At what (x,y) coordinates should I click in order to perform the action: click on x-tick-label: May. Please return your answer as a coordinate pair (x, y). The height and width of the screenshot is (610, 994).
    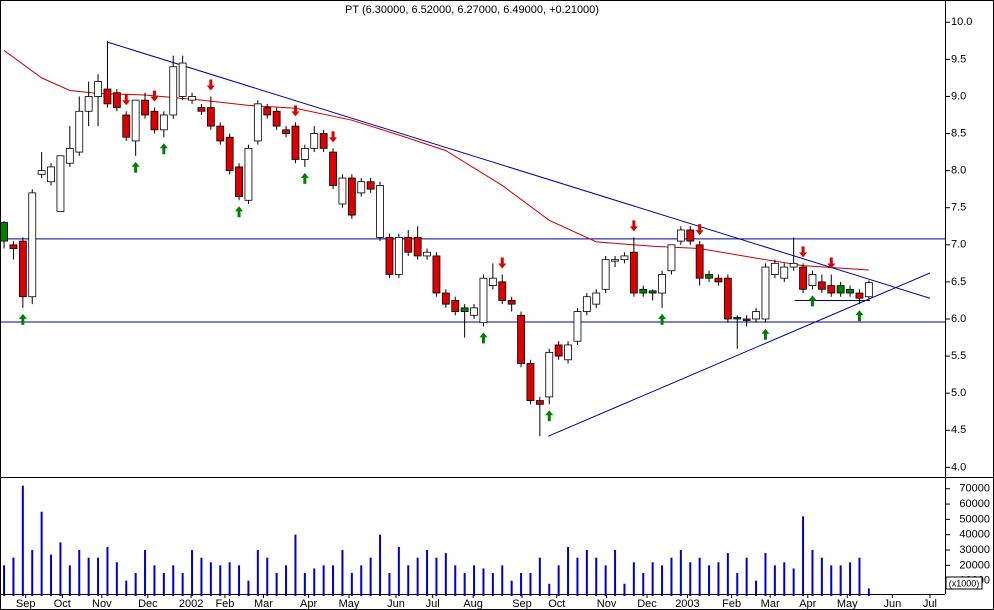
    Looking at the image, I should click on (847, 604).